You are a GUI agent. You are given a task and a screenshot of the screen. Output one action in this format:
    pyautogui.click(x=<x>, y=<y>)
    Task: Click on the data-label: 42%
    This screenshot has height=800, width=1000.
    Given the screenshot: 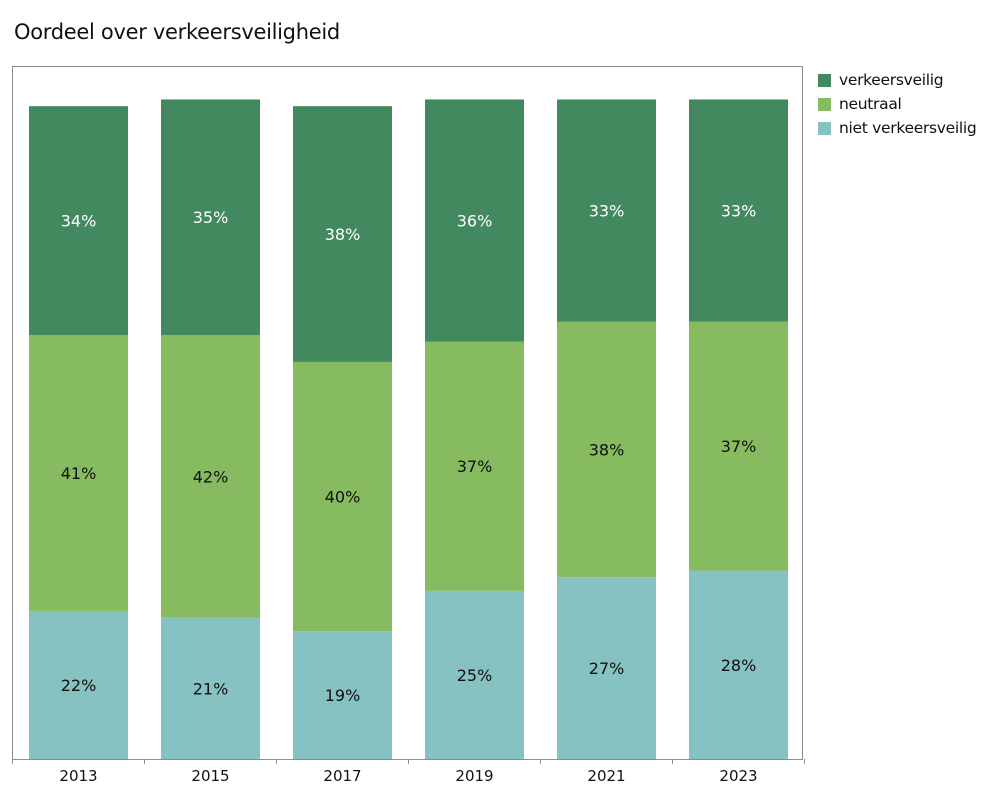 What is the action you would take?
    pyautogui.click(x=211, y=476)
    